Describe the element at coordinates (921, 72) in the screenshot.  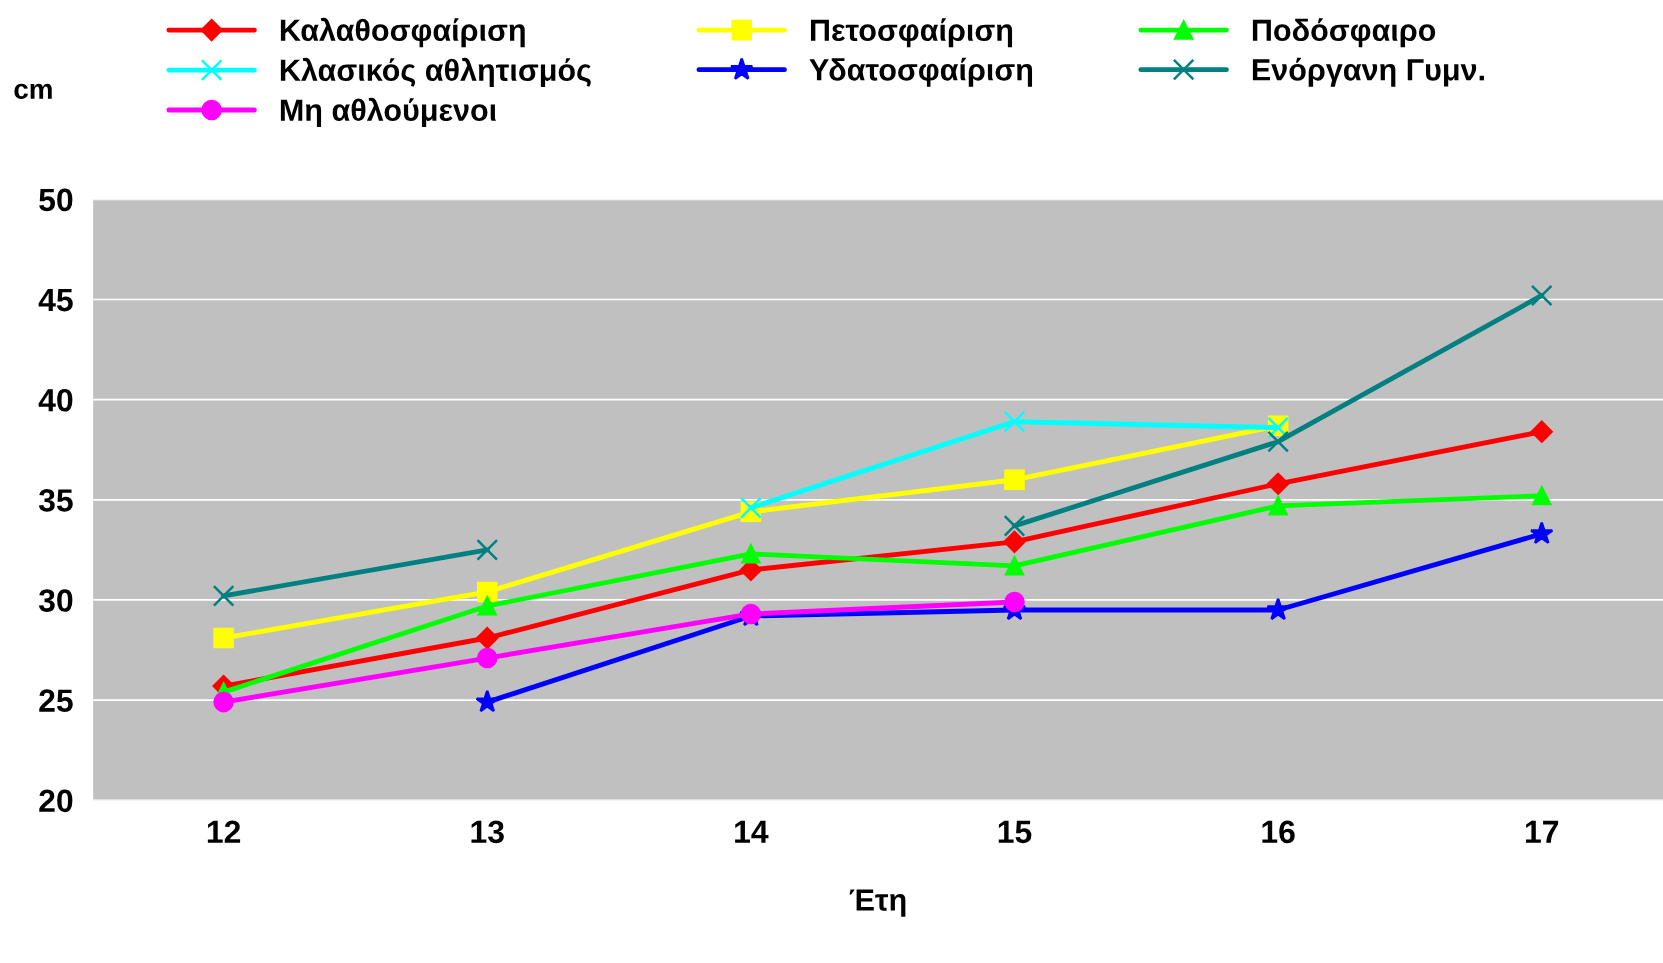
I see `legend-label: Υδατοσφαίριση` at that location.